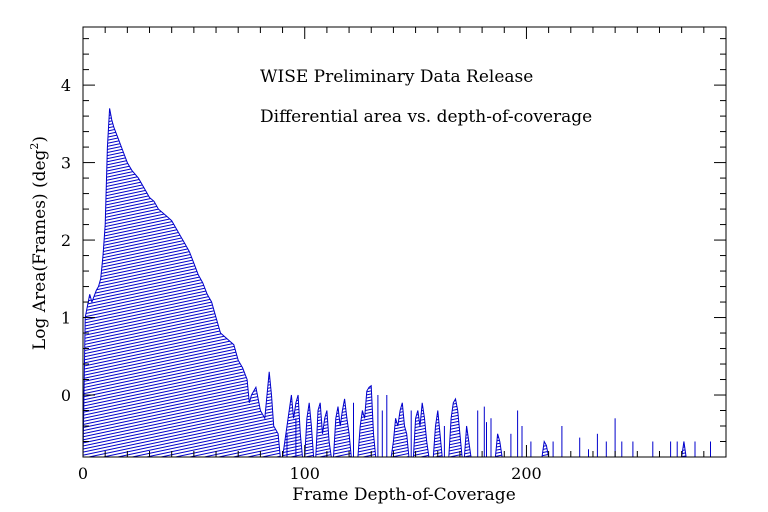  I want to click on y-tick-label: 0, so click(66, 395).